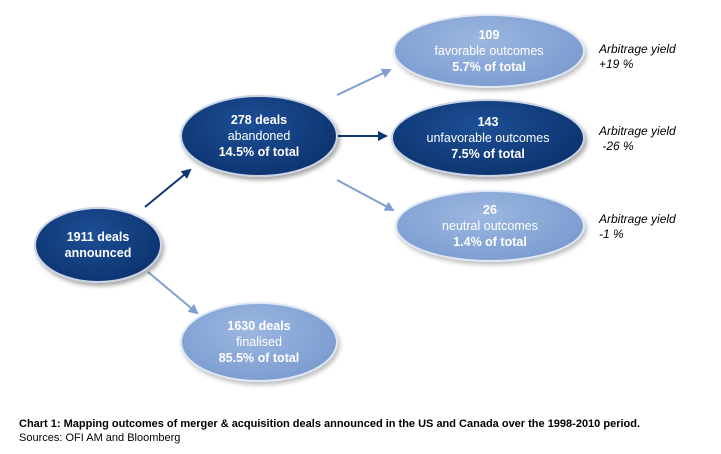 The height and width of the screenshot is (454, 721). What do you see at coordinates (490, 210) in the screenshot?
I see `node-neutral-line1: 26` at bounding box center [490, 210].